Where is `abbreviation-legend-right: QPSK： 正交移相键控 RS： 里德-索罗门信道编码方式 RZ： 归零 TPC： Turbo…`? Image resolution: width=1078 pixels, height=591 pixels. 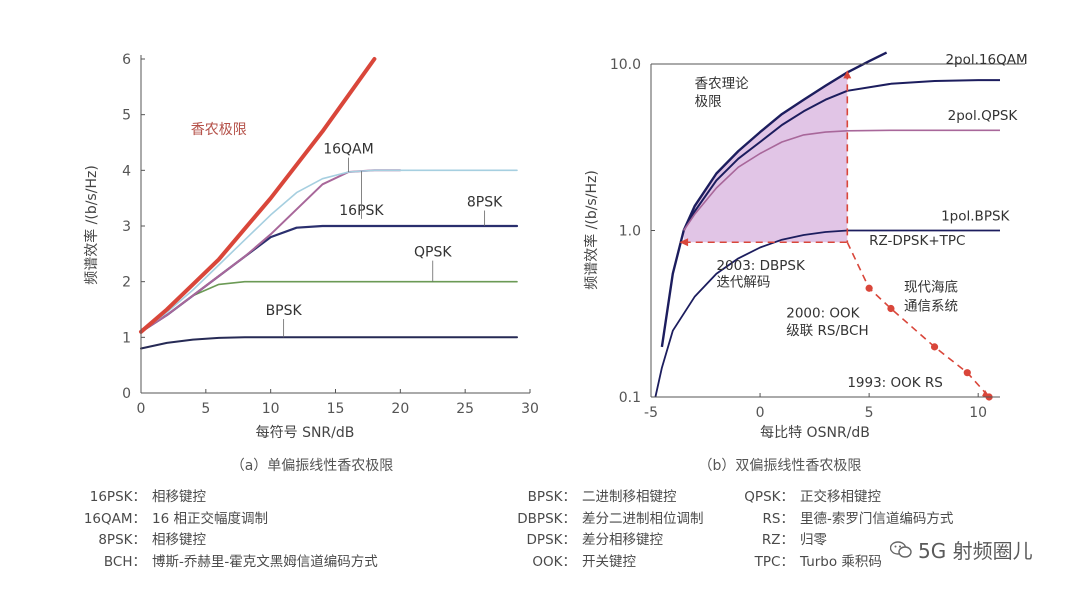 abbreviation-legend-right: QPSK： 正交移相键控 RS： 里德-索罗门信道编码方式 RZ： 归零 TPC： Turbo… is located at coordinates (844, 530).